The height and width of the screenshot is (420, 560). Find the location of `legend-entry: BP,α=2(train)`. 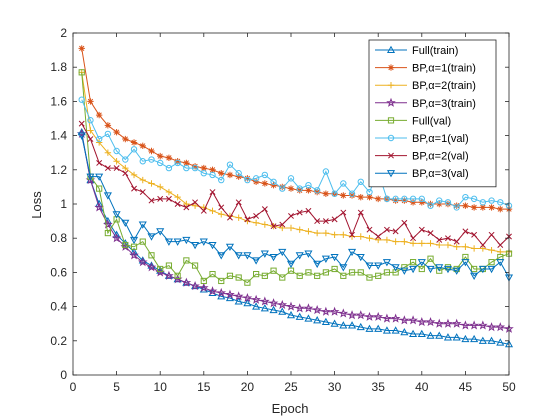

legend-entry: BP,α=2(train) is located at coordinates (425, 86).